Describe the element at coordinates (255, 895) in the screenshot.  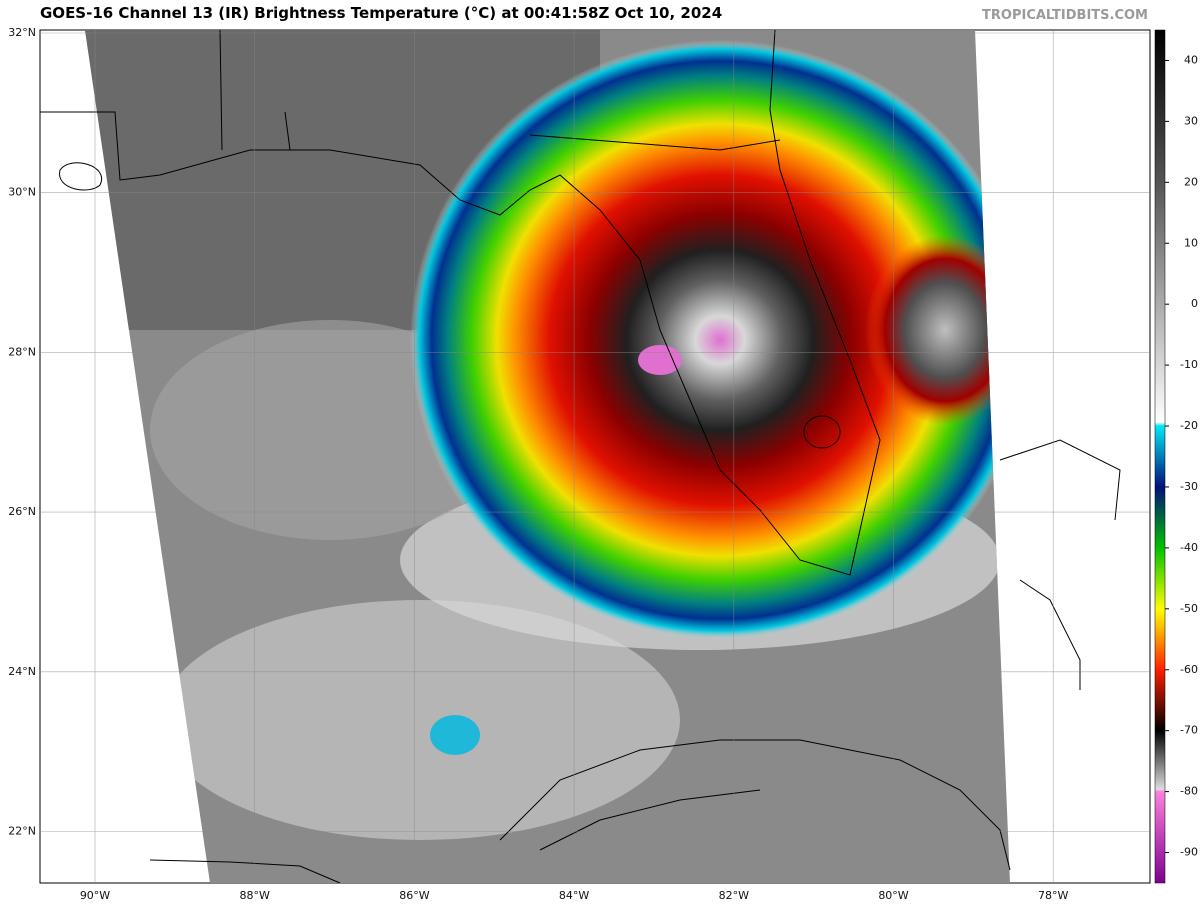
I see `lon-label: 88°W` at that location.